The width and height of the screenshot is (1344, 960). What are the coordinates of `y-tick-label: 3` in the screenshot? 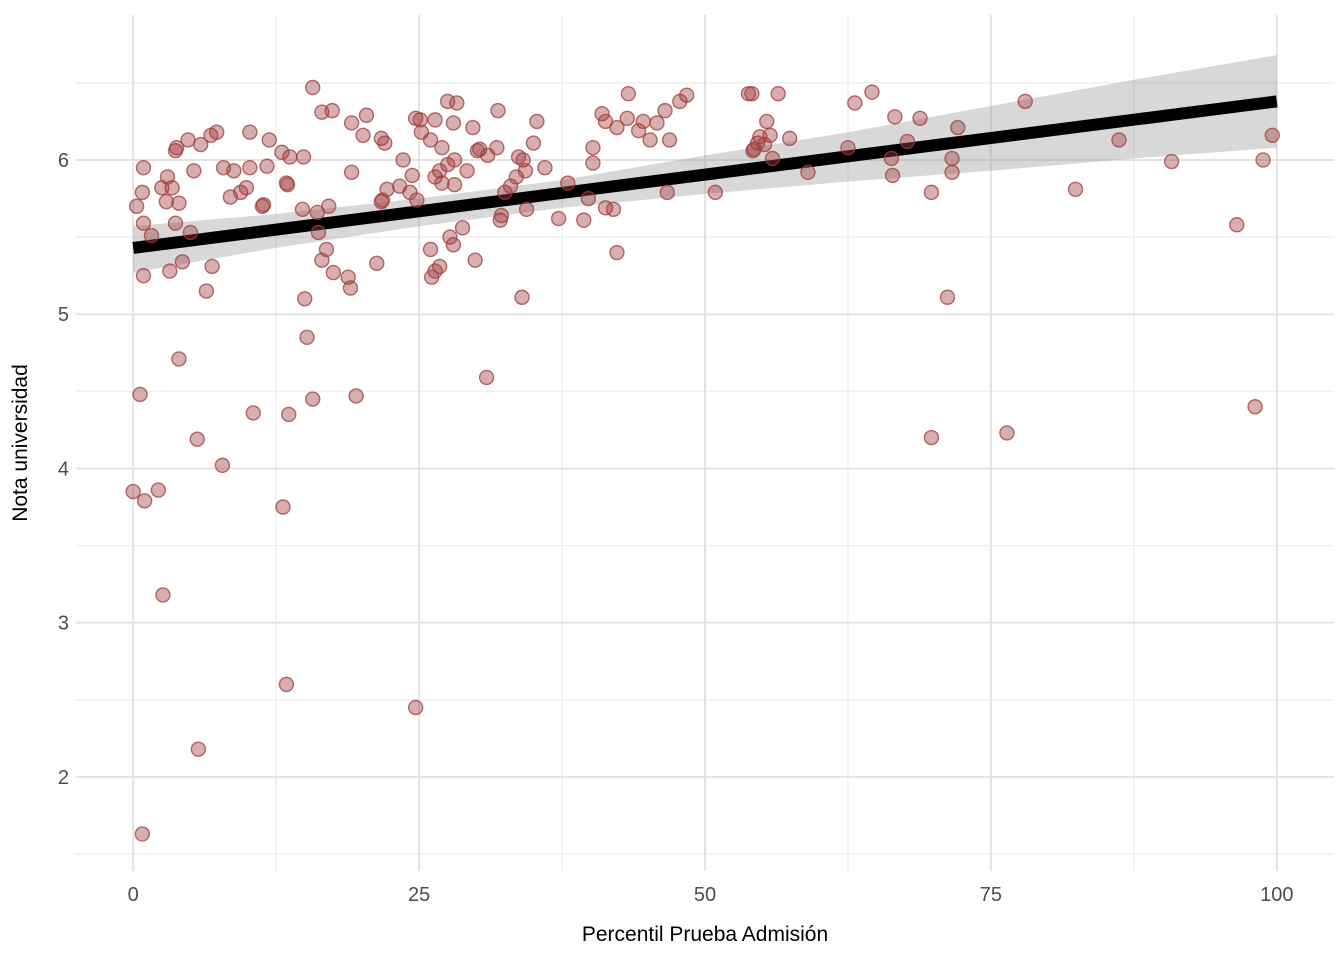 It's located at (63, 624).